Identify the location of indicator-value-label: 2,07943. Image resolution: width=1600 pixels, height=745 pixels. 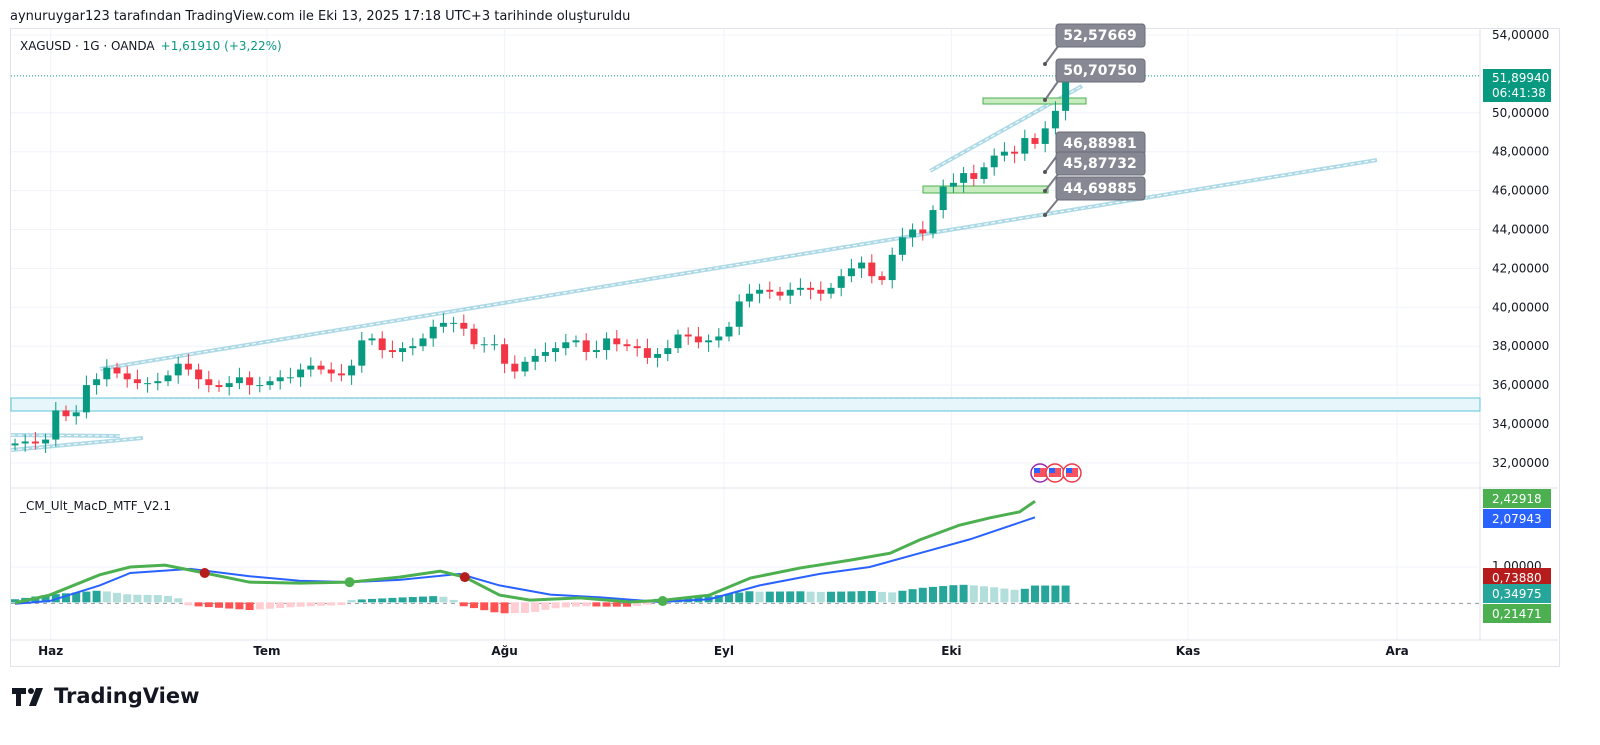
(1517, 519).